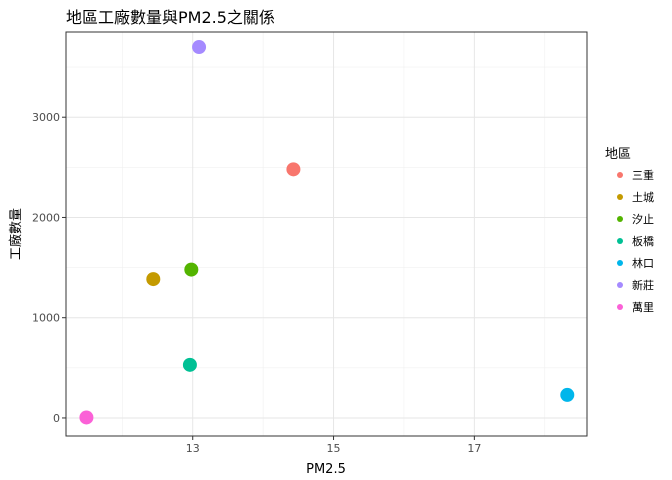 Image resolution: width=672 pixels, height=480 pixels. What do you see at coordinates (49, 268) in the screenshot?
I see `y-axis: 0 1000 2000 3000` at bounding box center [49, 268].